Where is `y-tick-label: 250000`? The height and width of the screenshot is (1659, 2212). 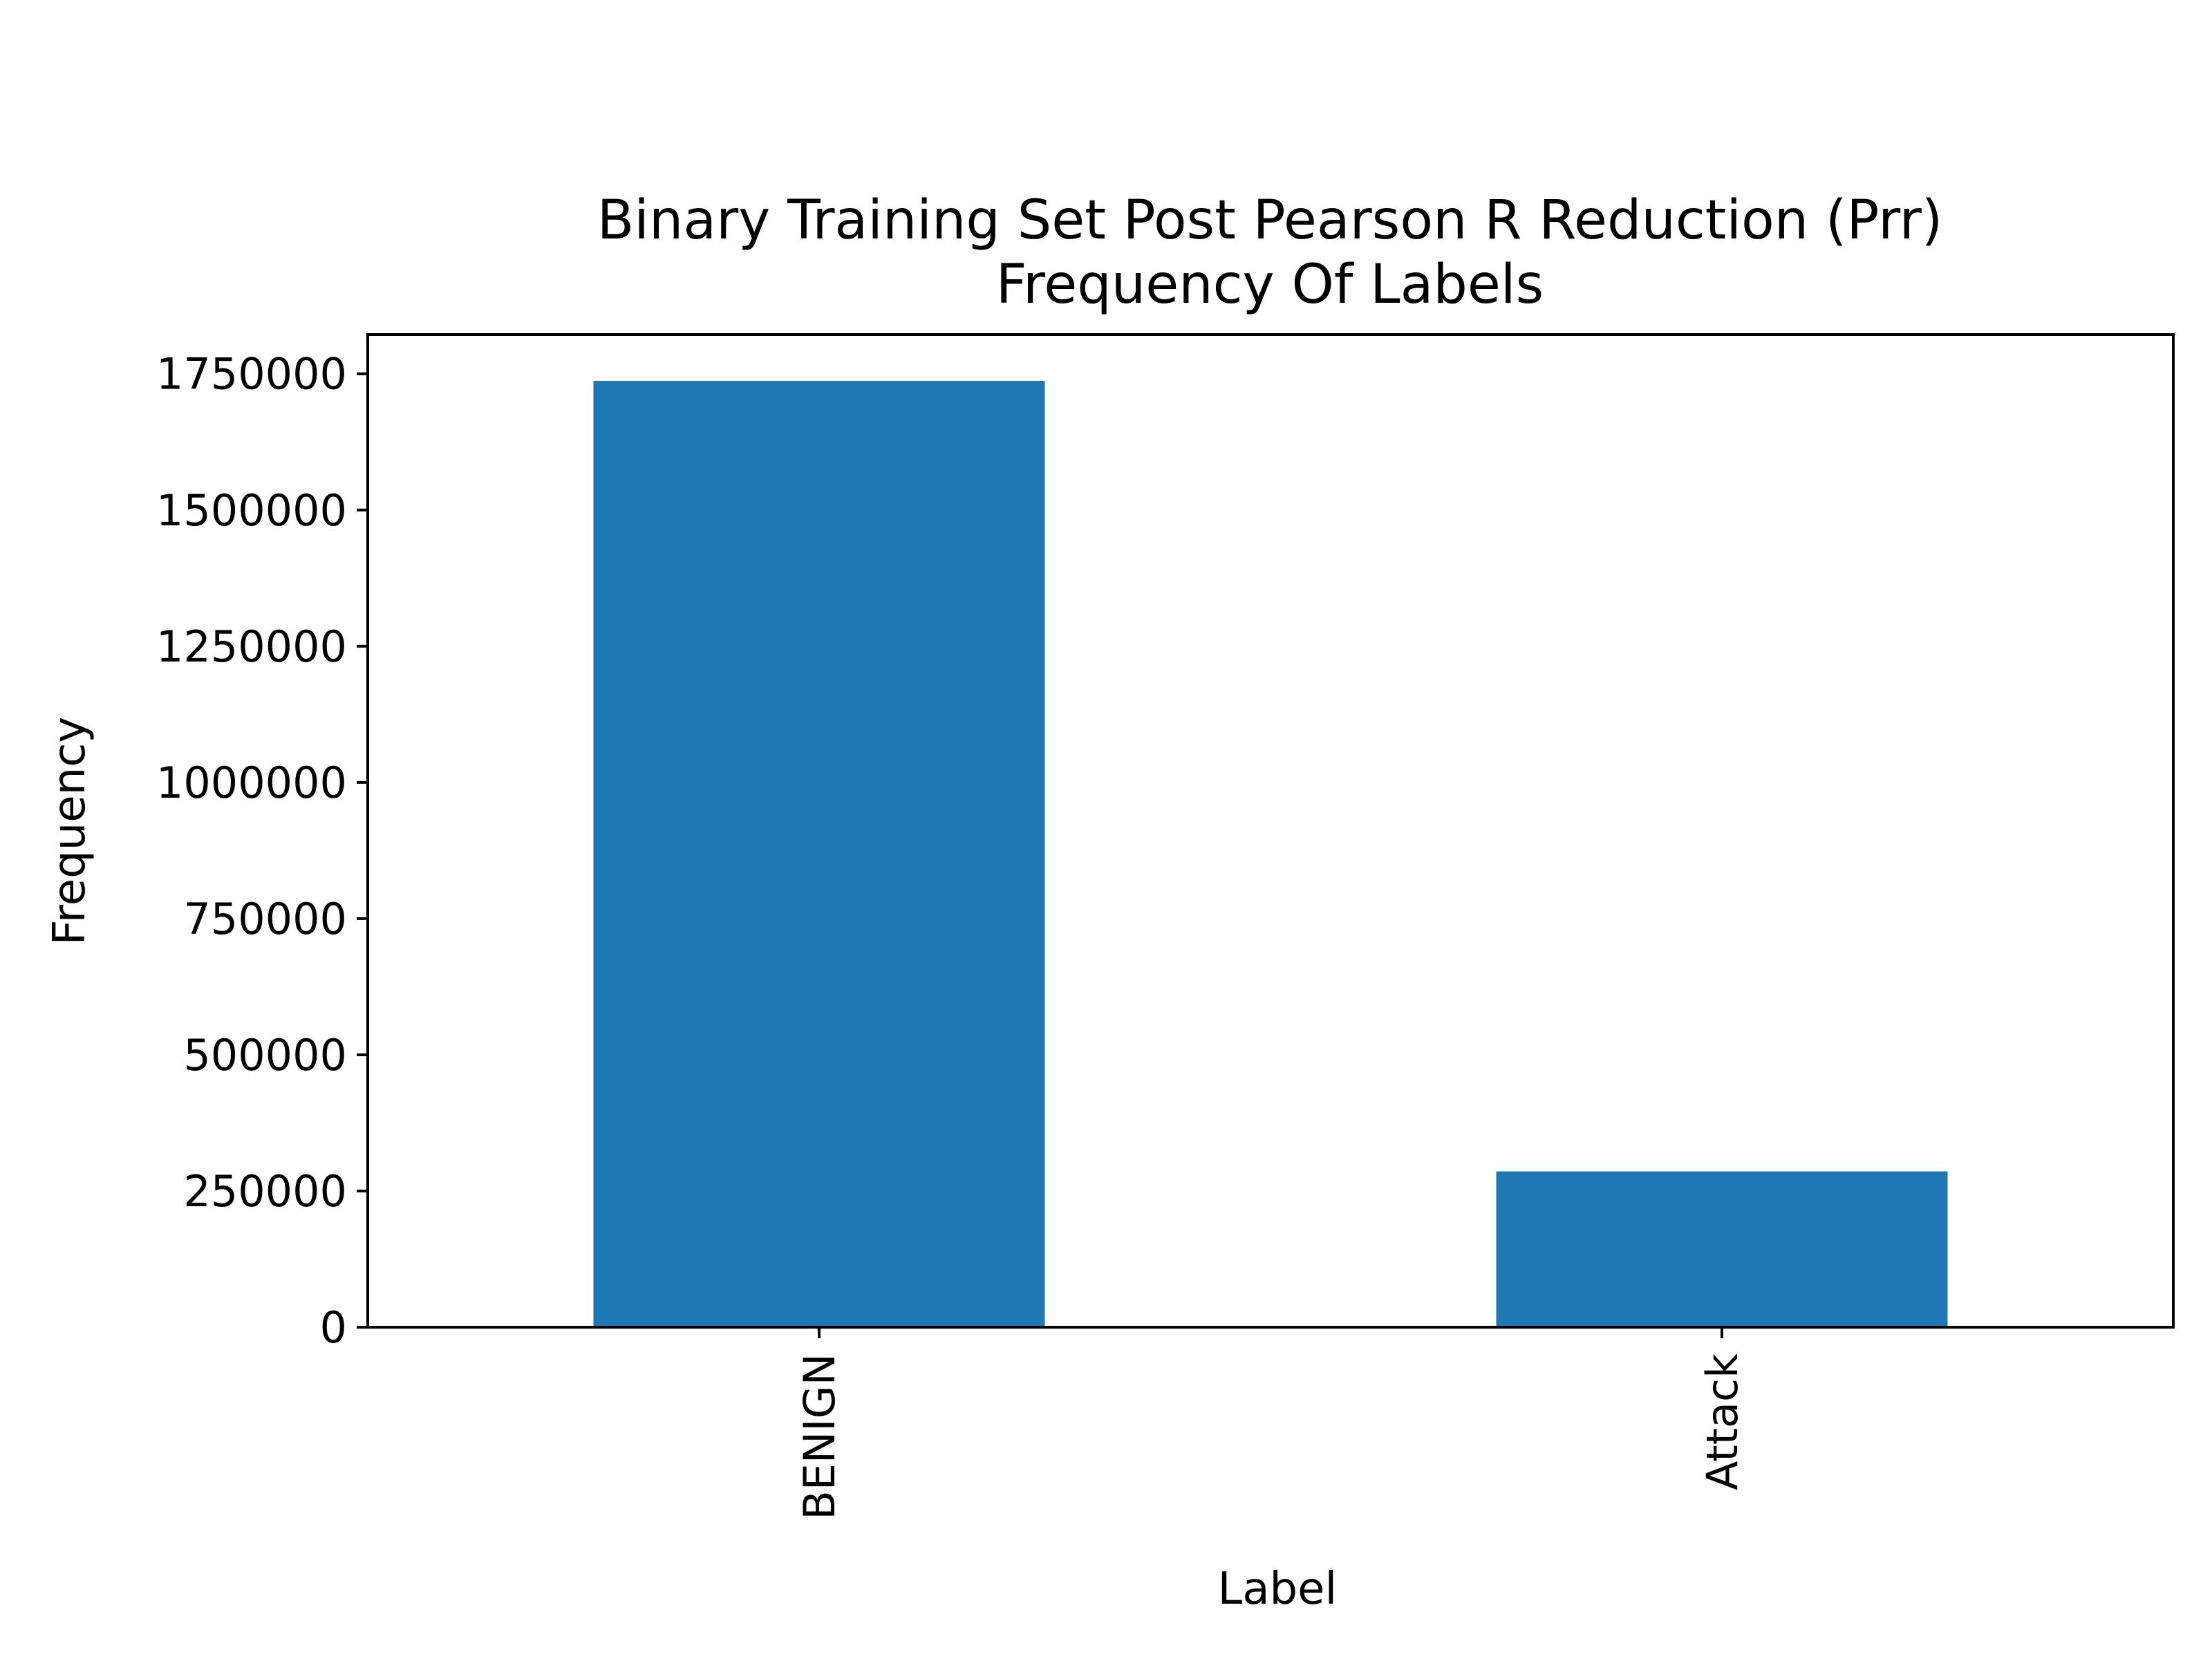
y-tick-label: 250000 is located at coordinates (265, 1192).